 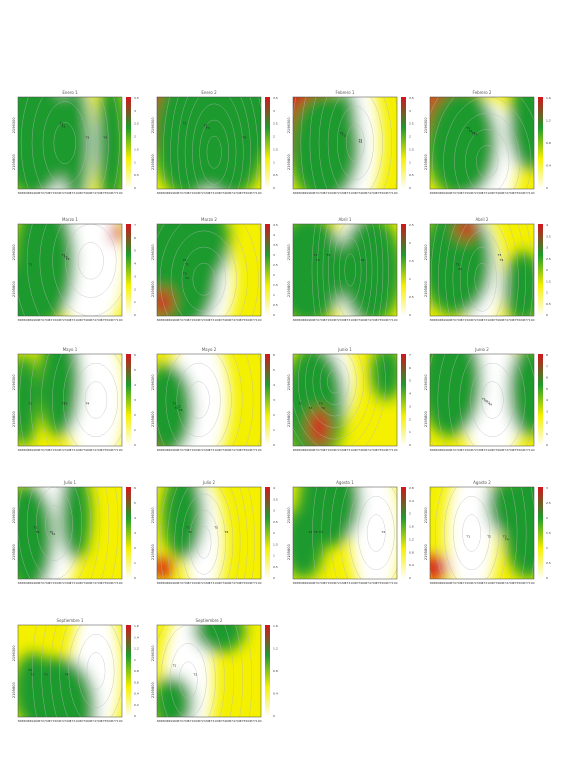 I want to click on colorbar-tick-label: 2.5, so click(x=548, y=503).